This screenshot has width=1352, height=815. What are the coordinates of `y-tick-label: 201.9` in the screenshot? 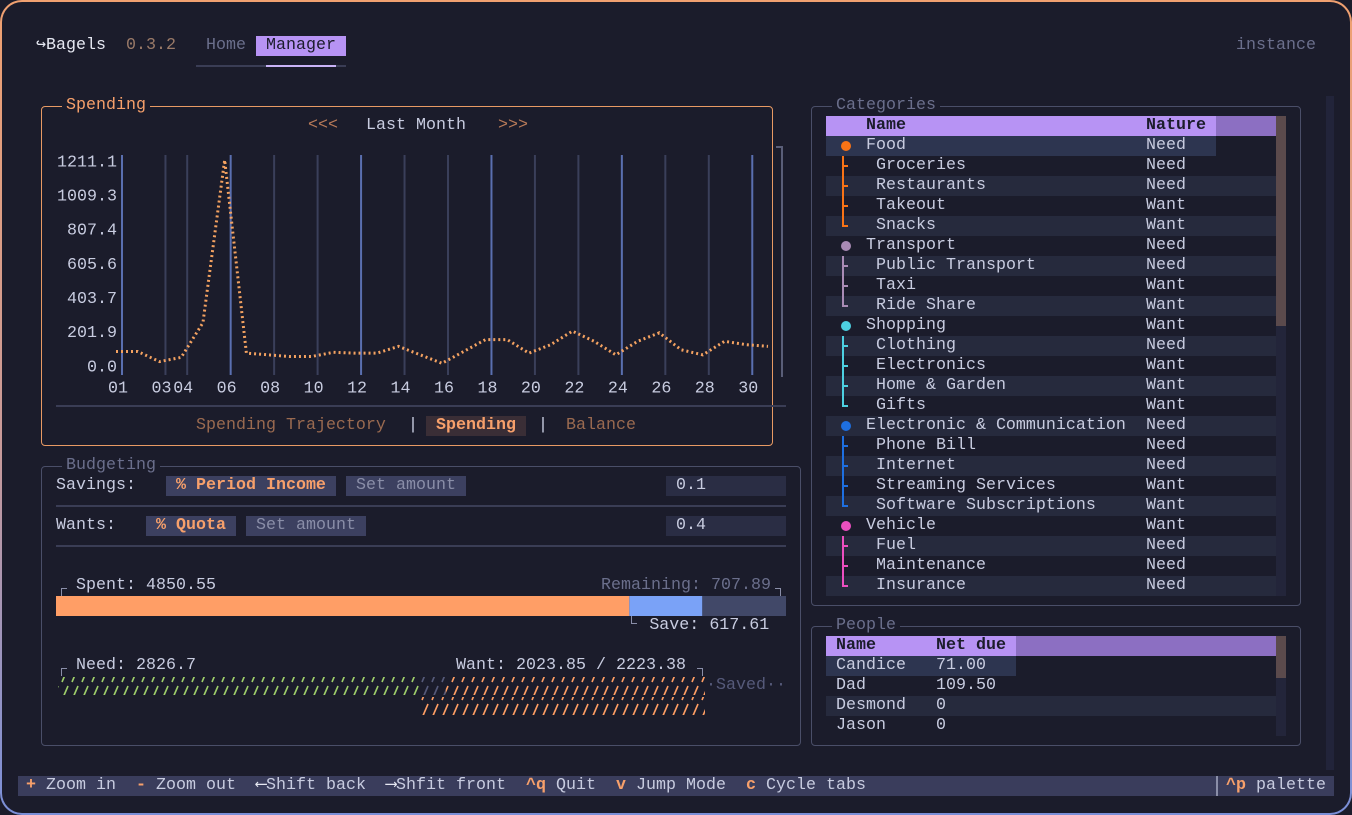 It's located at (92, 333).